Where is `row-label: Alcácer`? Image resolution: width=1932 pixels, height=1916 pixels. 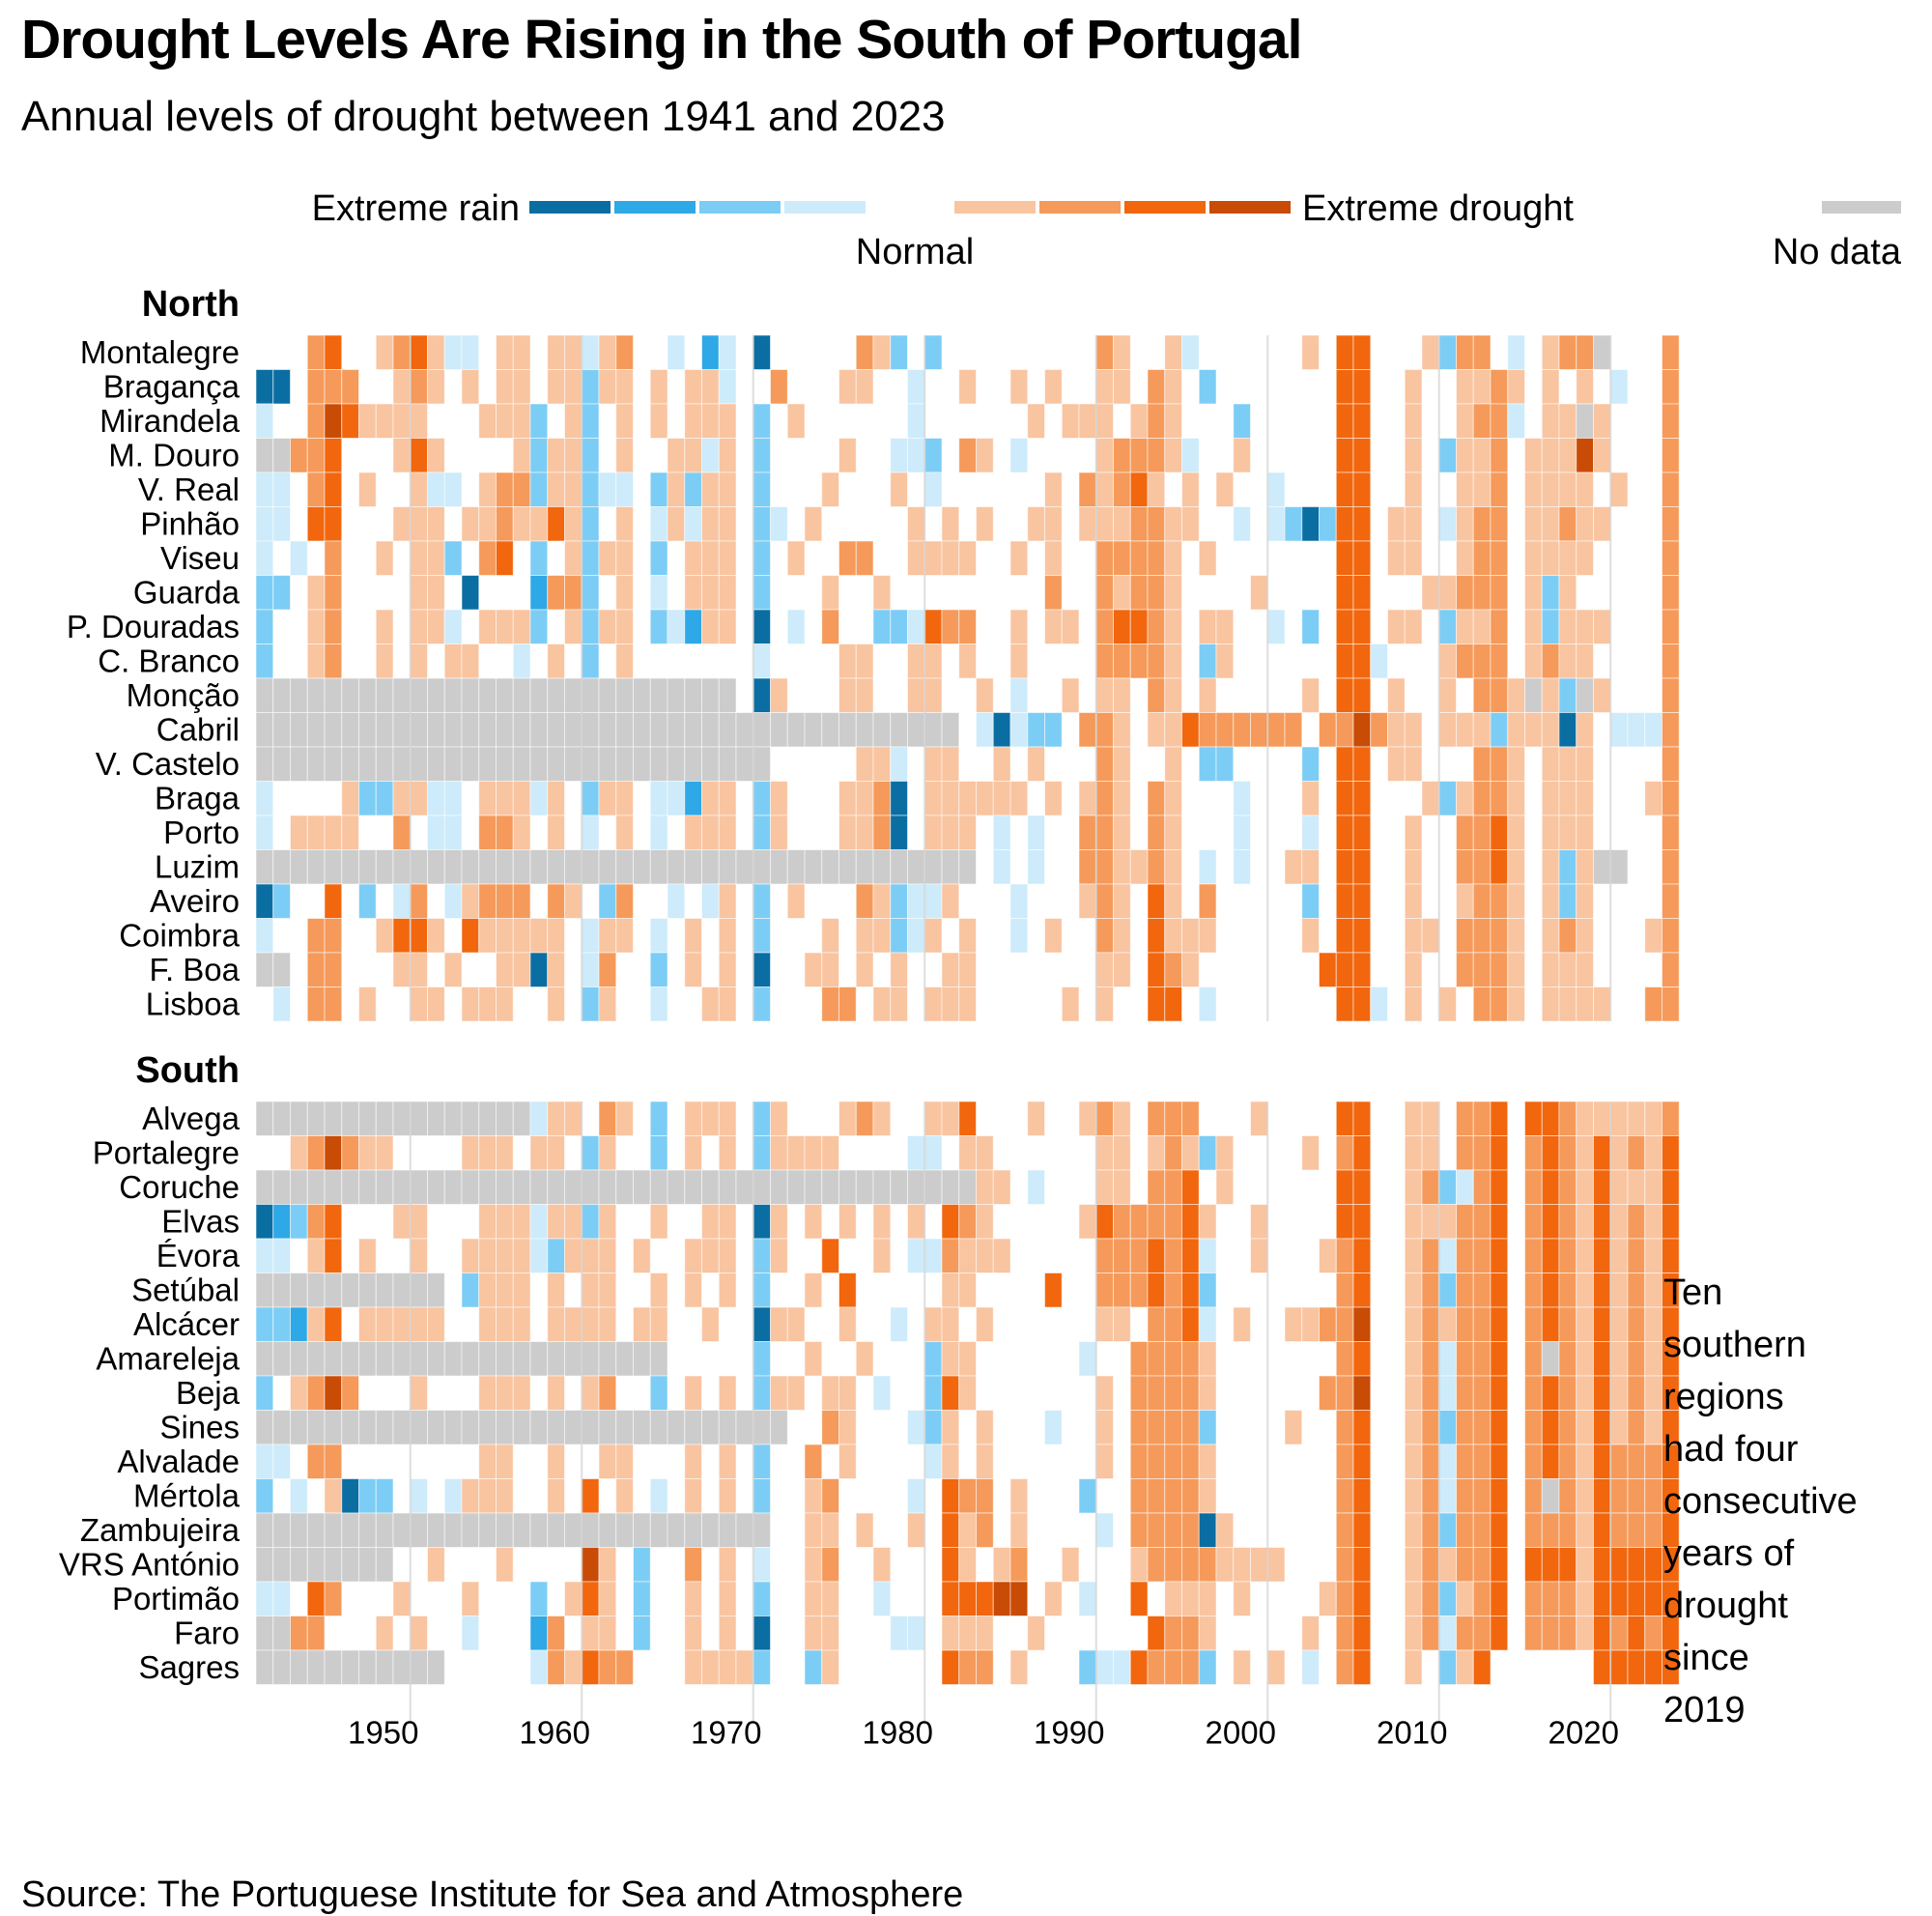 row-label: Alcácer is located at coordinates (186, 1324).